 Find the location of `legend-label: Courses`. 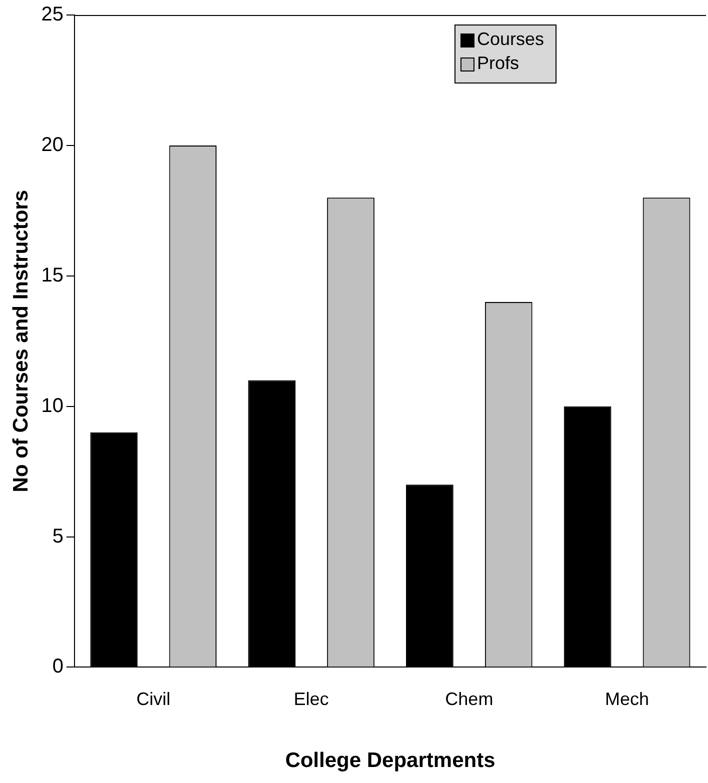

legend-label: Courses is located at coordinates (510, 38).